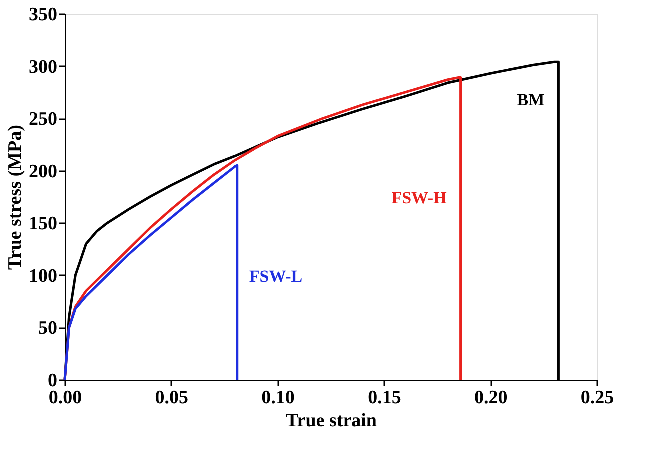 The height and width of the screenshot is (465, 670). Describe the element at coordinates (491, 398) in the screenshot. I see `x-tick-label: 0.20` at that location.